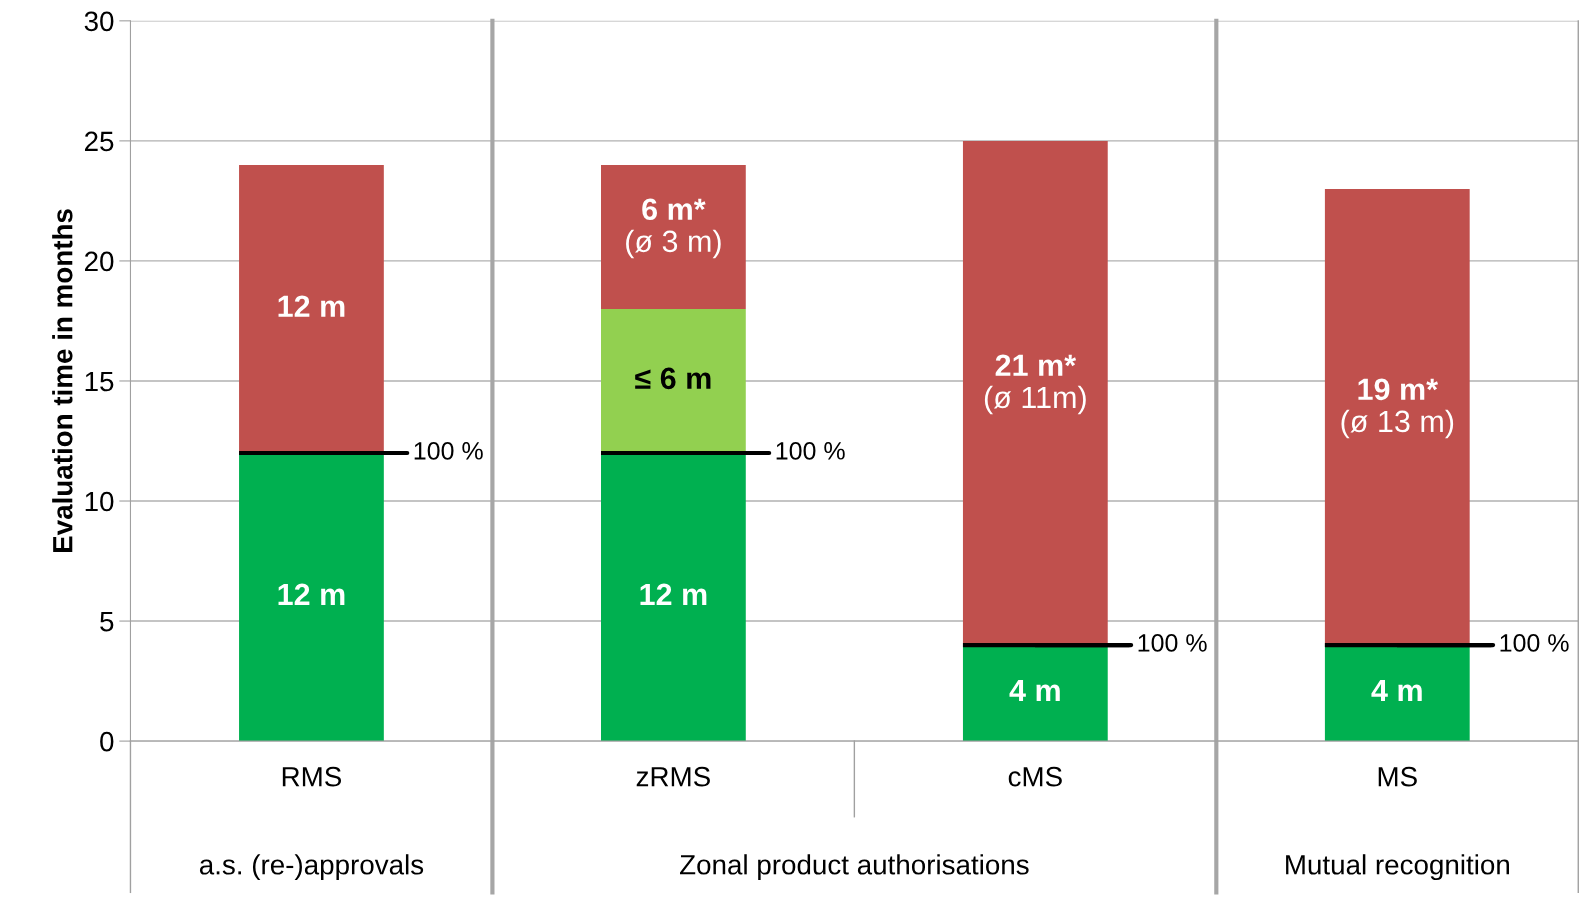 The image size is (1591, 906). Describe the element at coordinates (854, 867) in the screenshot. I see `text: Zonal product authorisations` at that location.